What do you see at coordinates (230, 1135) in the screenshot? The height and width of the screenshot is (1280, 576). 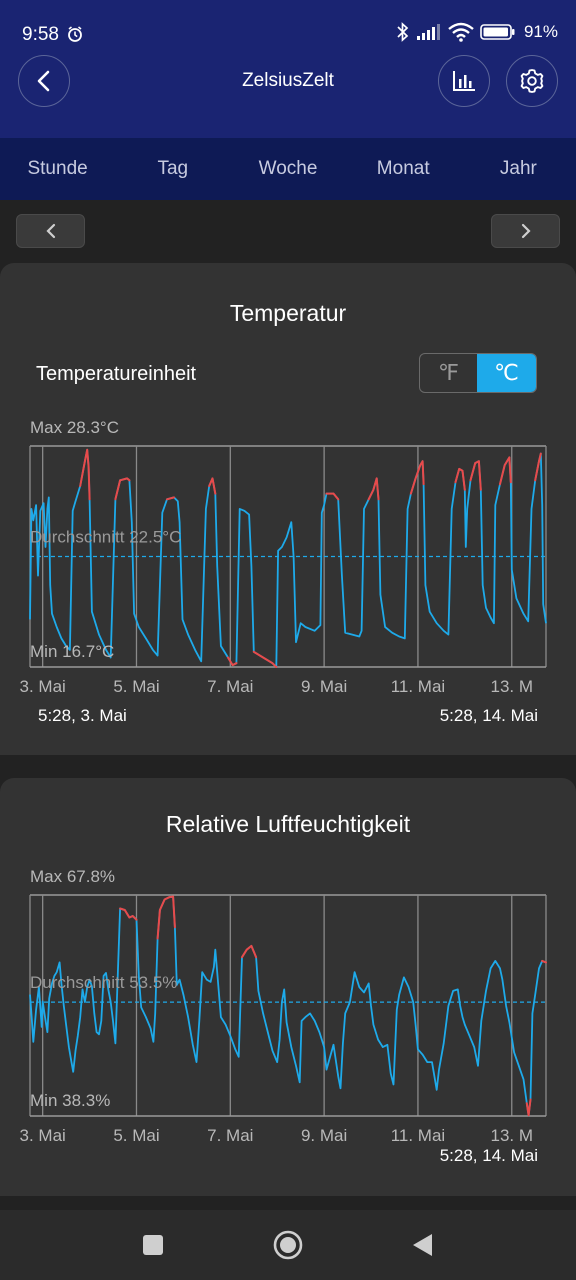 I see `humidity-x-tick-label: 7. Mai` at bounding box center [230, 1135].